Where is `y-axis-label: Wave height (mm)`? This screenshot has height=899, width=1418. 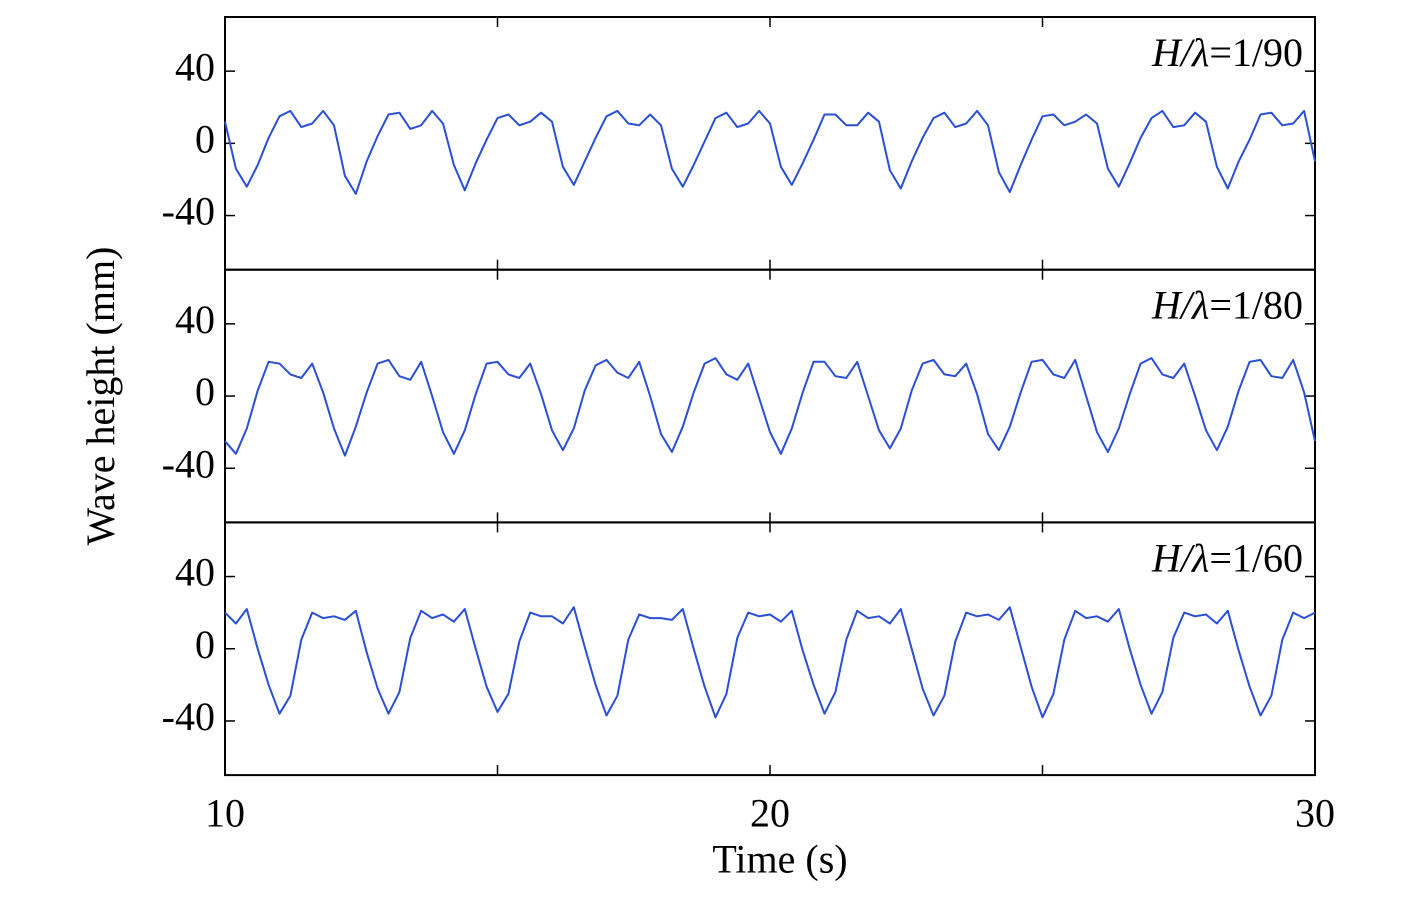 y-axis-label: Wave height (mm) is located at coordinates (100, 396).